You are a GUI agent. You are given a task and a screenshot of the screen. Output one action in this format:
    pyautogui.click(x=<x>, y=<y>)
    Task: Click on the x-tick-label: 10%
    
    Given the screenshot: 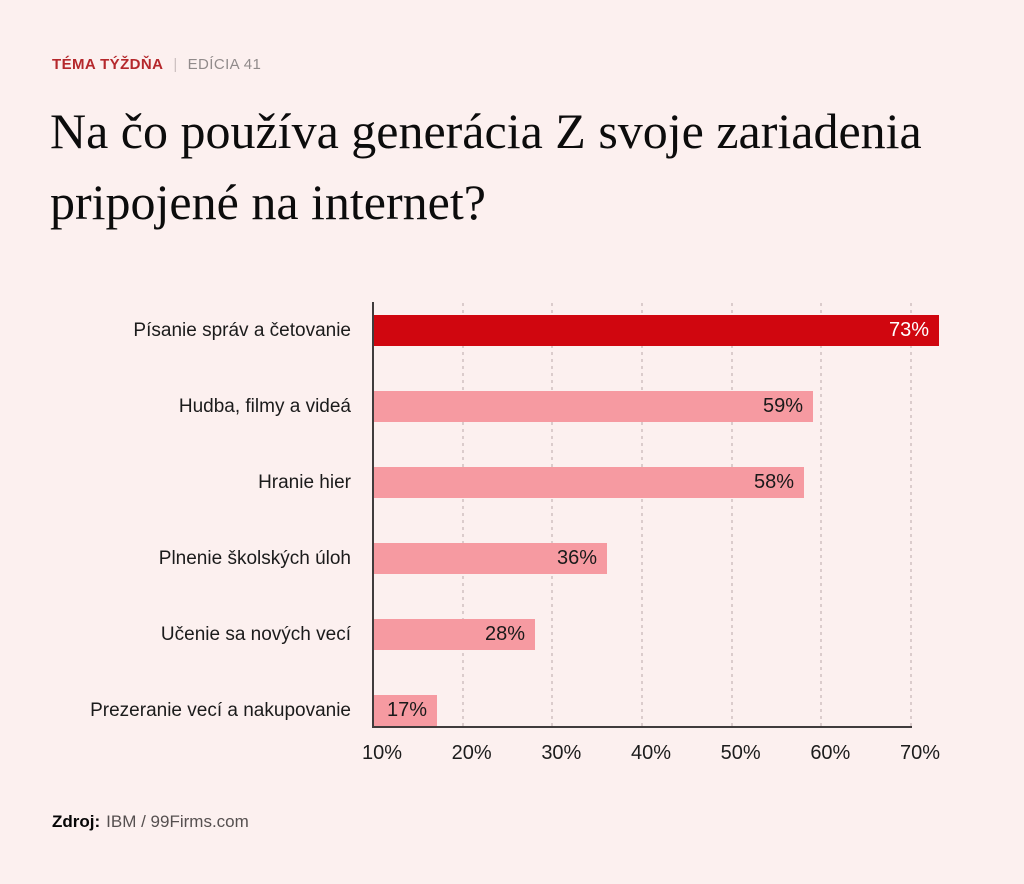 What is the action you would take?
    pyautogui.click(x=382, y=753)
    